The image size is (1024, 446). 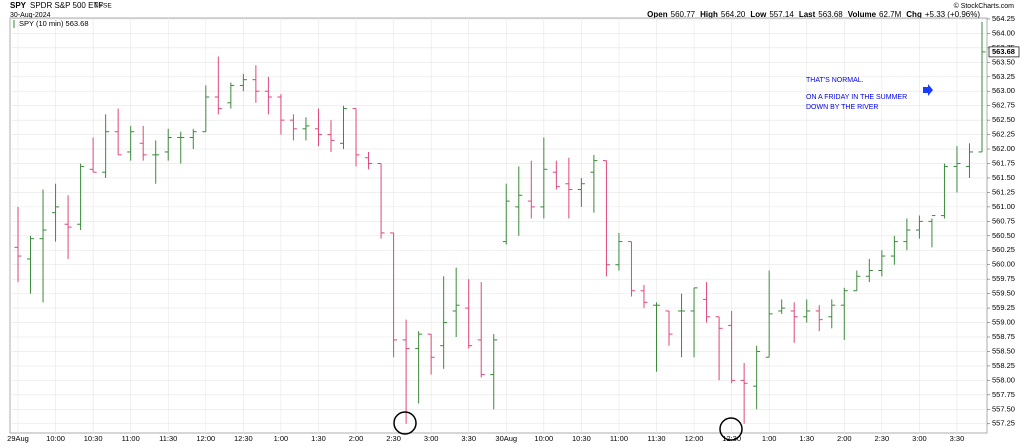 What do you see at coordinates (506, 438) in the screenshot?
I see `x-tick-label: 30Aug` at bounding box center [506, 438].